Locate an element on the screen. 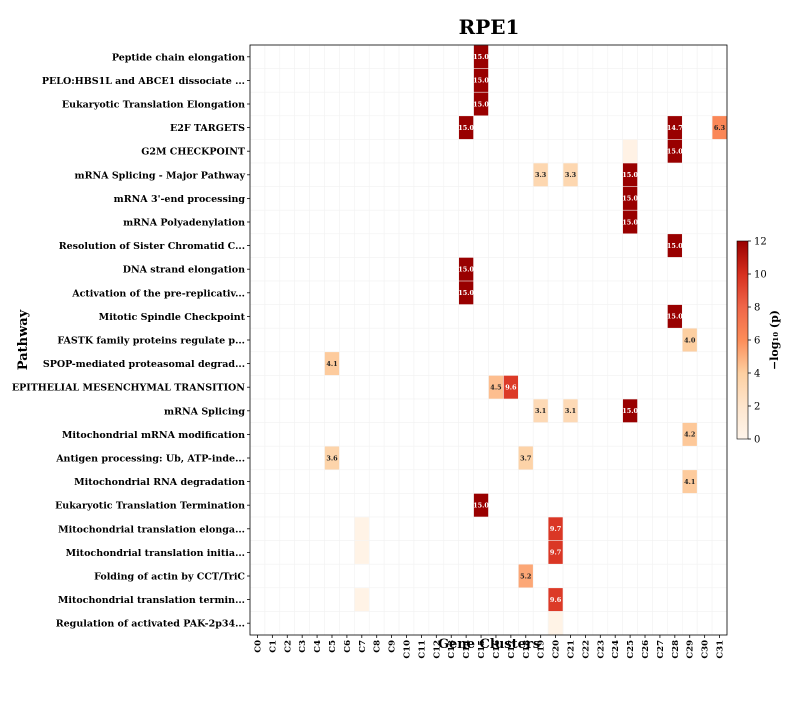 The width and height of the screenshot is (792, 702). y-tick-label: Folding of actin by CCT/TriC is located at coordinates (169, 577).